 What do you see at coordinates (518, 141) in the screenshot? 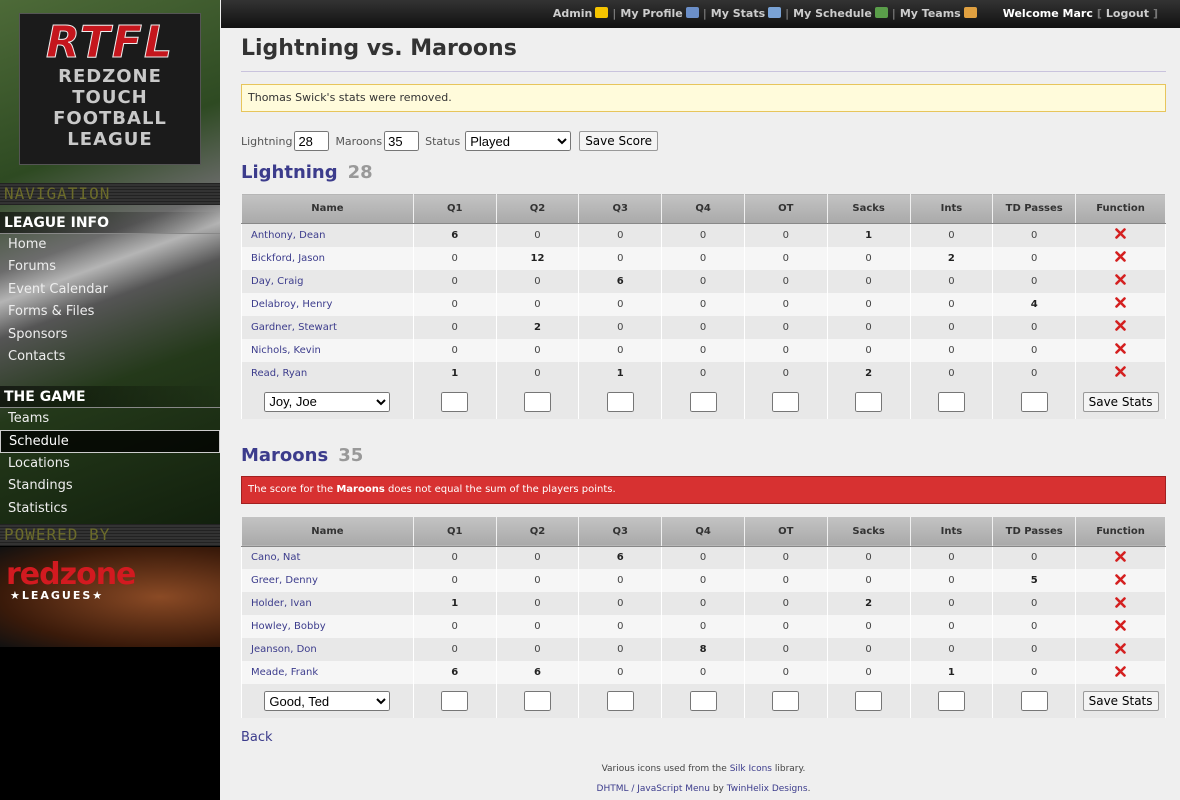
I see `status-select: Played` at bounding box center [518, 141].